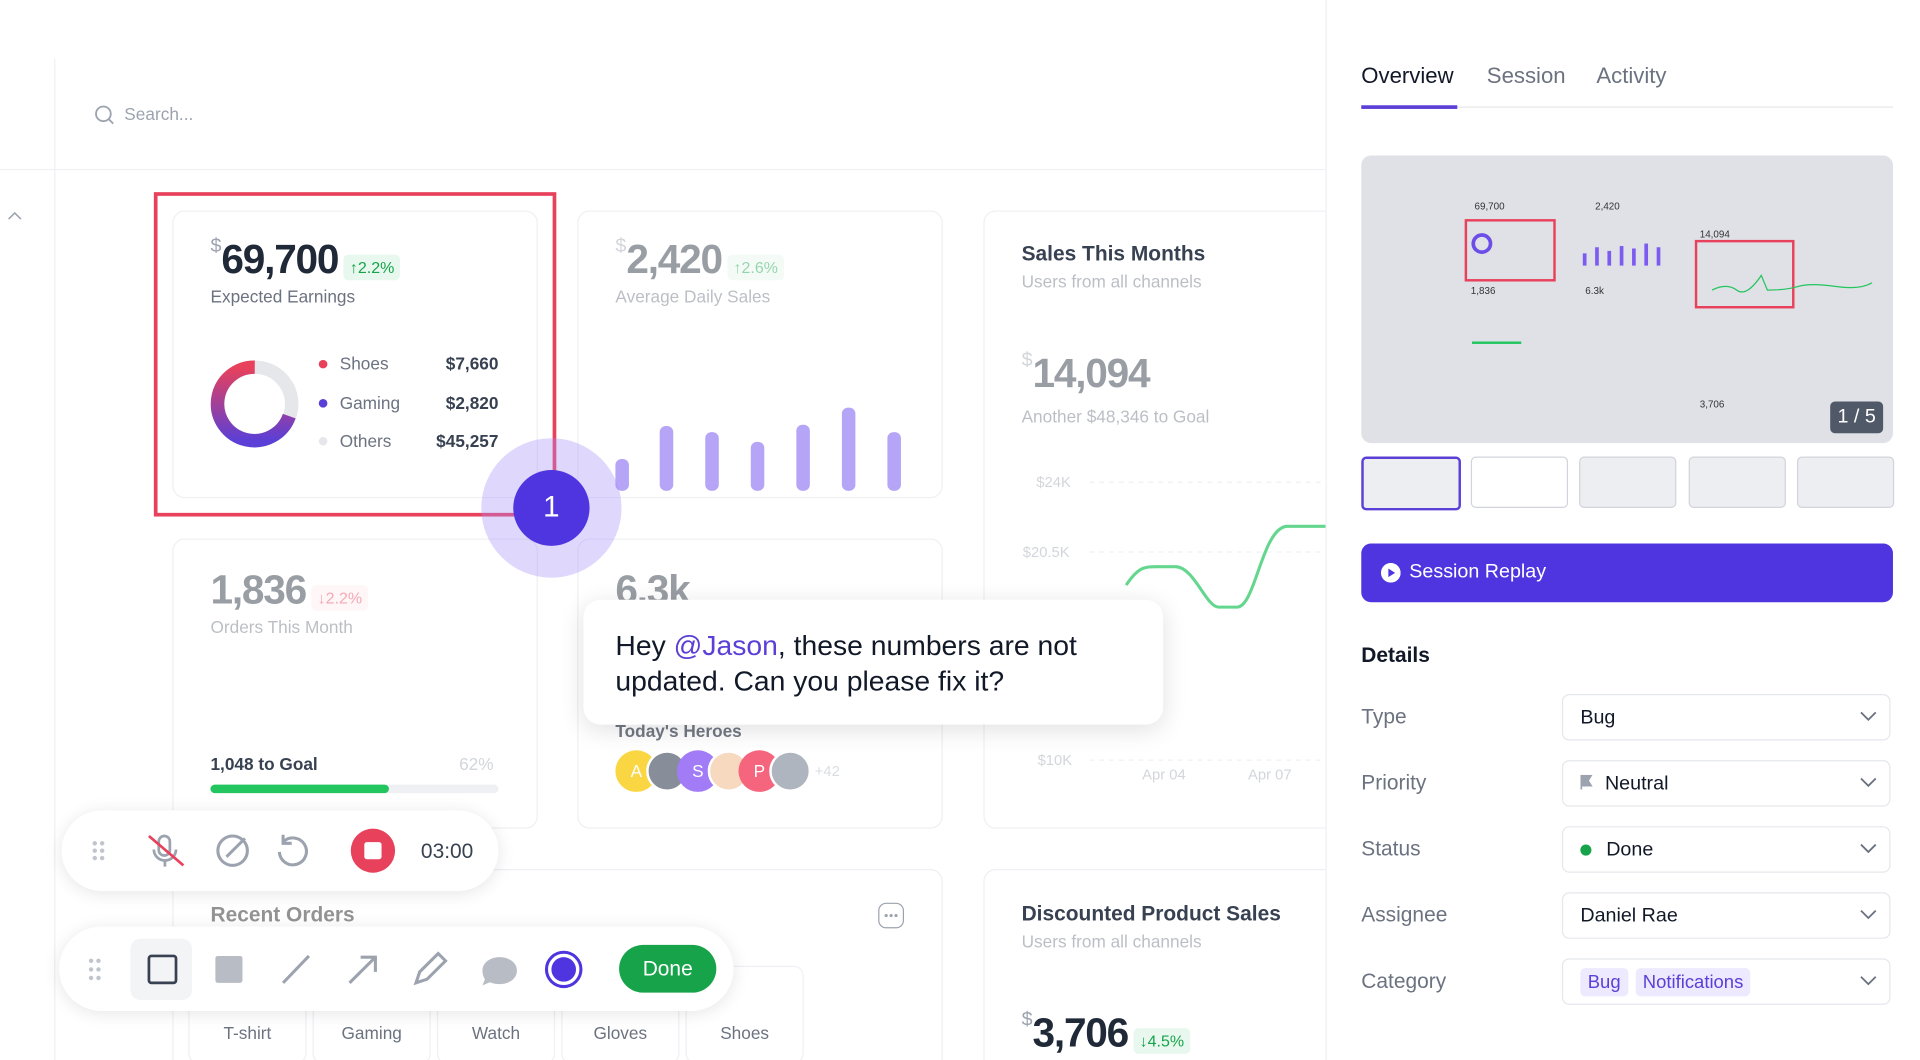  What do you see at coordinates (280, 259) in the screenshot?
I see `text: 69,700` at bounding box center [280, 259].